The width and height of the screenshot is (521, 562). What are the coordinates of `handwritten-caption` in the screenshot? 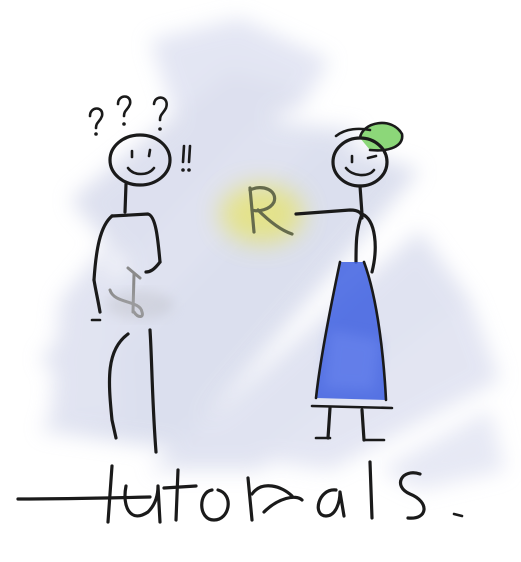 It's located at (240, 492).